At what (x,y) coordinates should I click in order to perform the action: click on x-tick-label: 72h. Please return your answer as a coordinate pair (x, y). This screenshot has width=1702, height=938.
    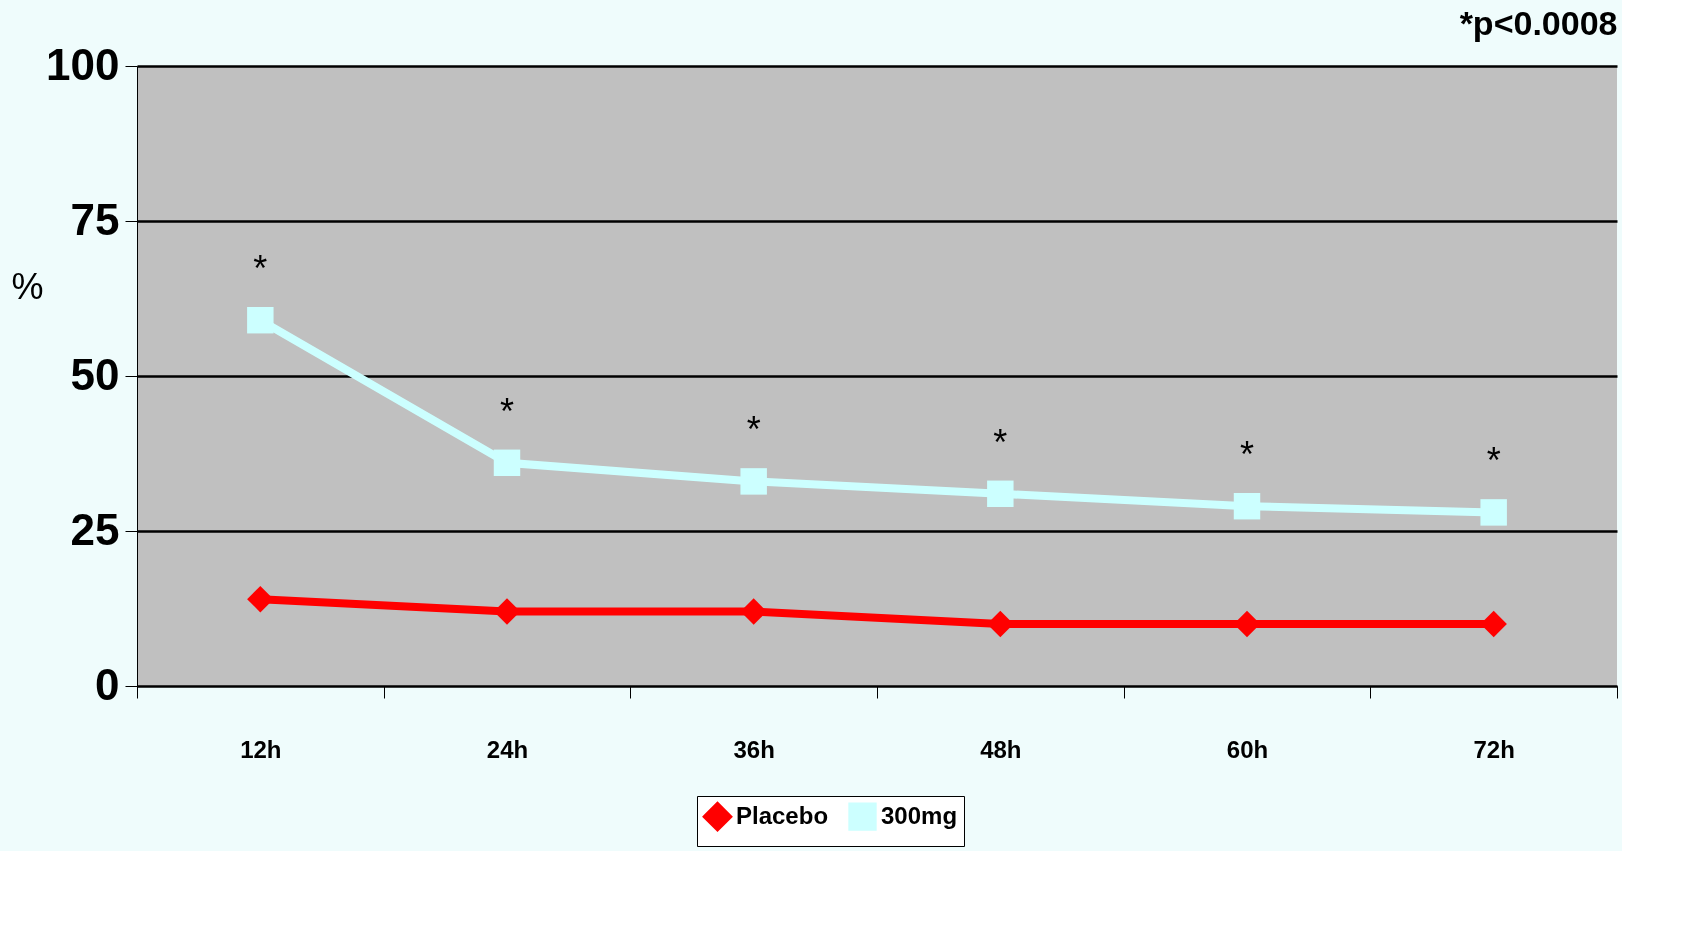
    Looking at the image, I should click on (1494, 749).